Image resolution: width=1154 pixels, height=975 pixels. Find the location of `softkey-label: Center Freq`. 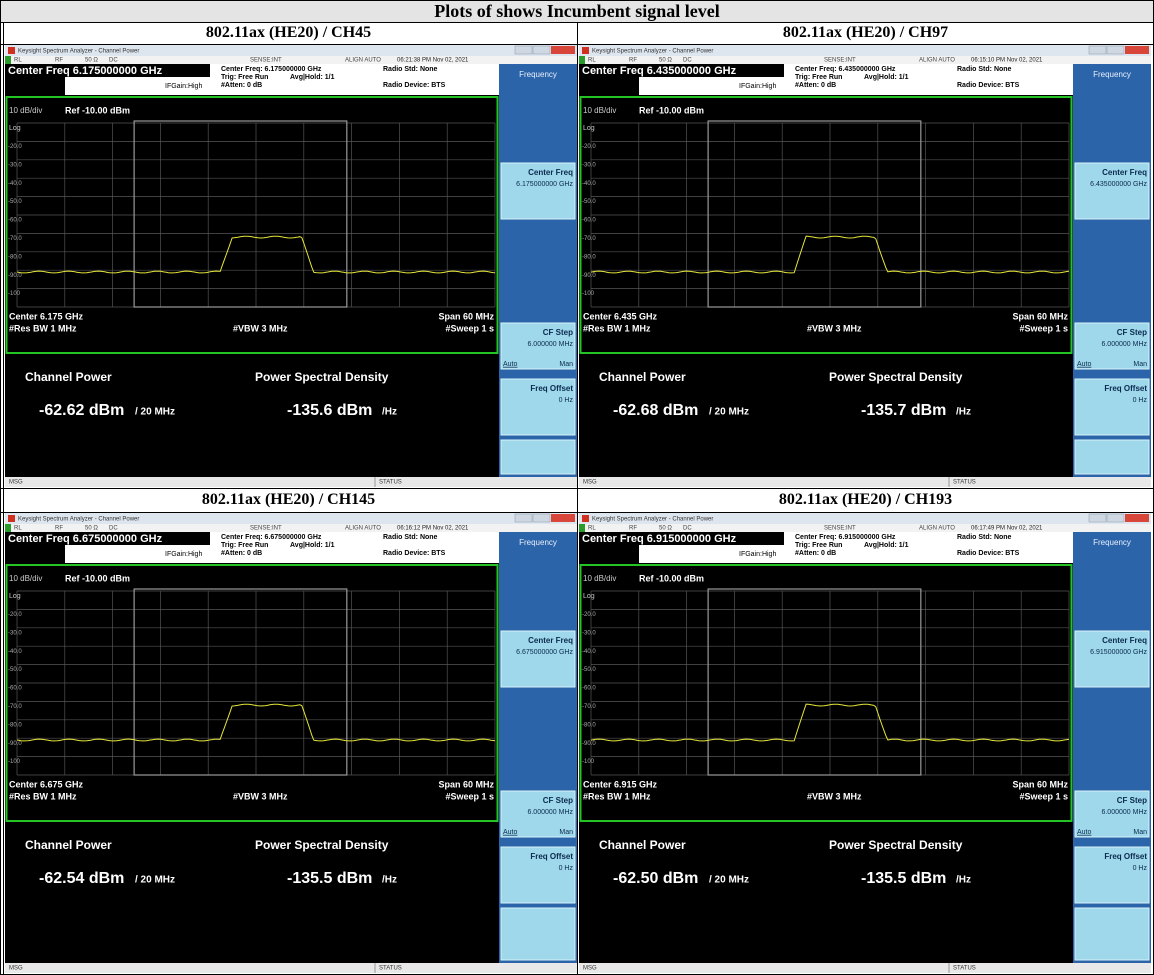

softkey-label: Center Freq is located at coordinates (1124, 172).